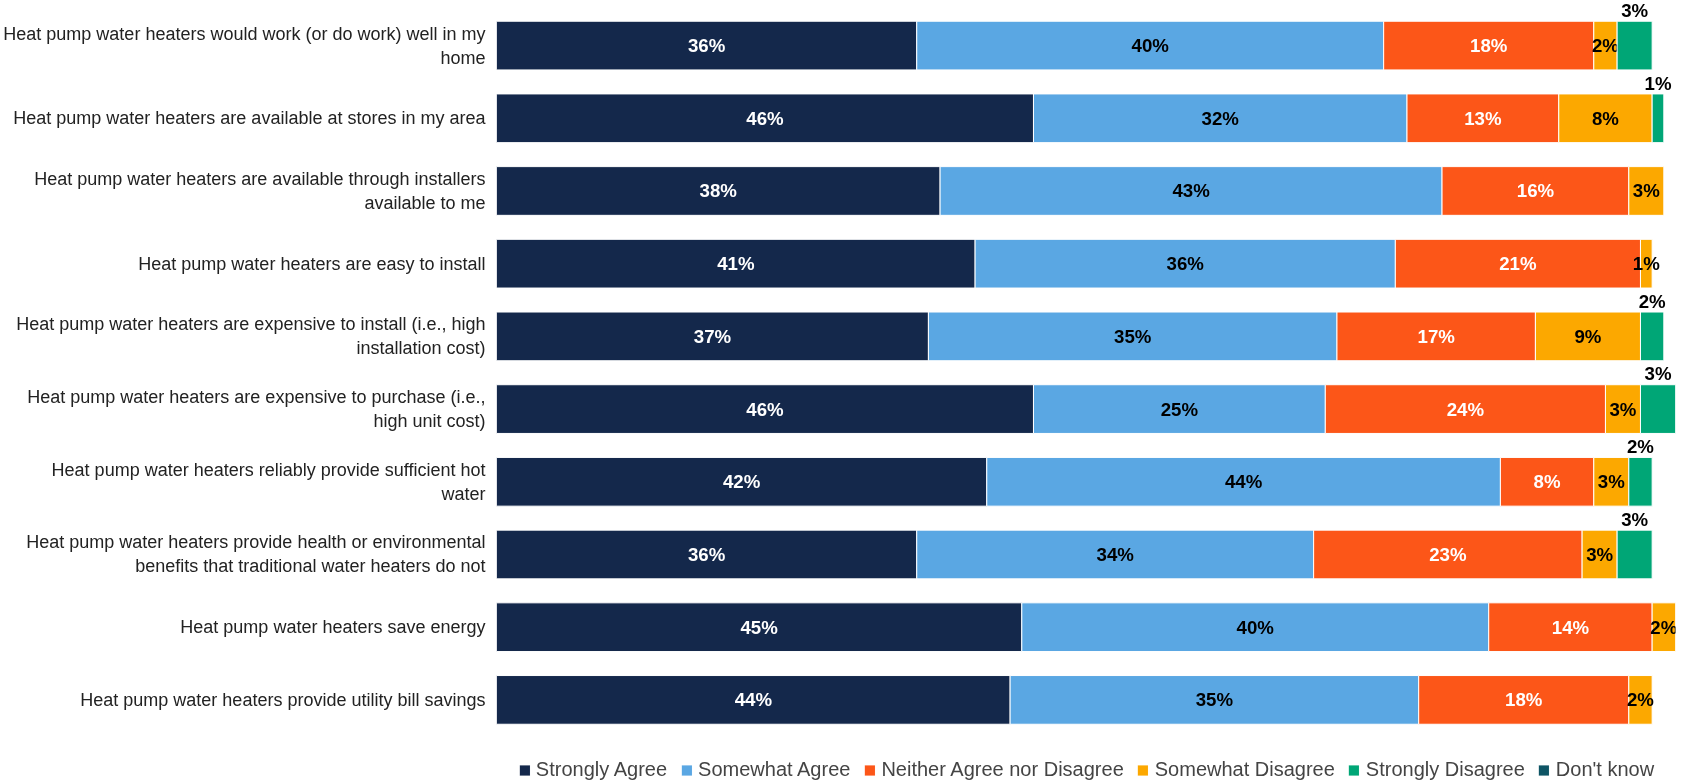  I want to click on data-label: 42%, so click(741, 482).